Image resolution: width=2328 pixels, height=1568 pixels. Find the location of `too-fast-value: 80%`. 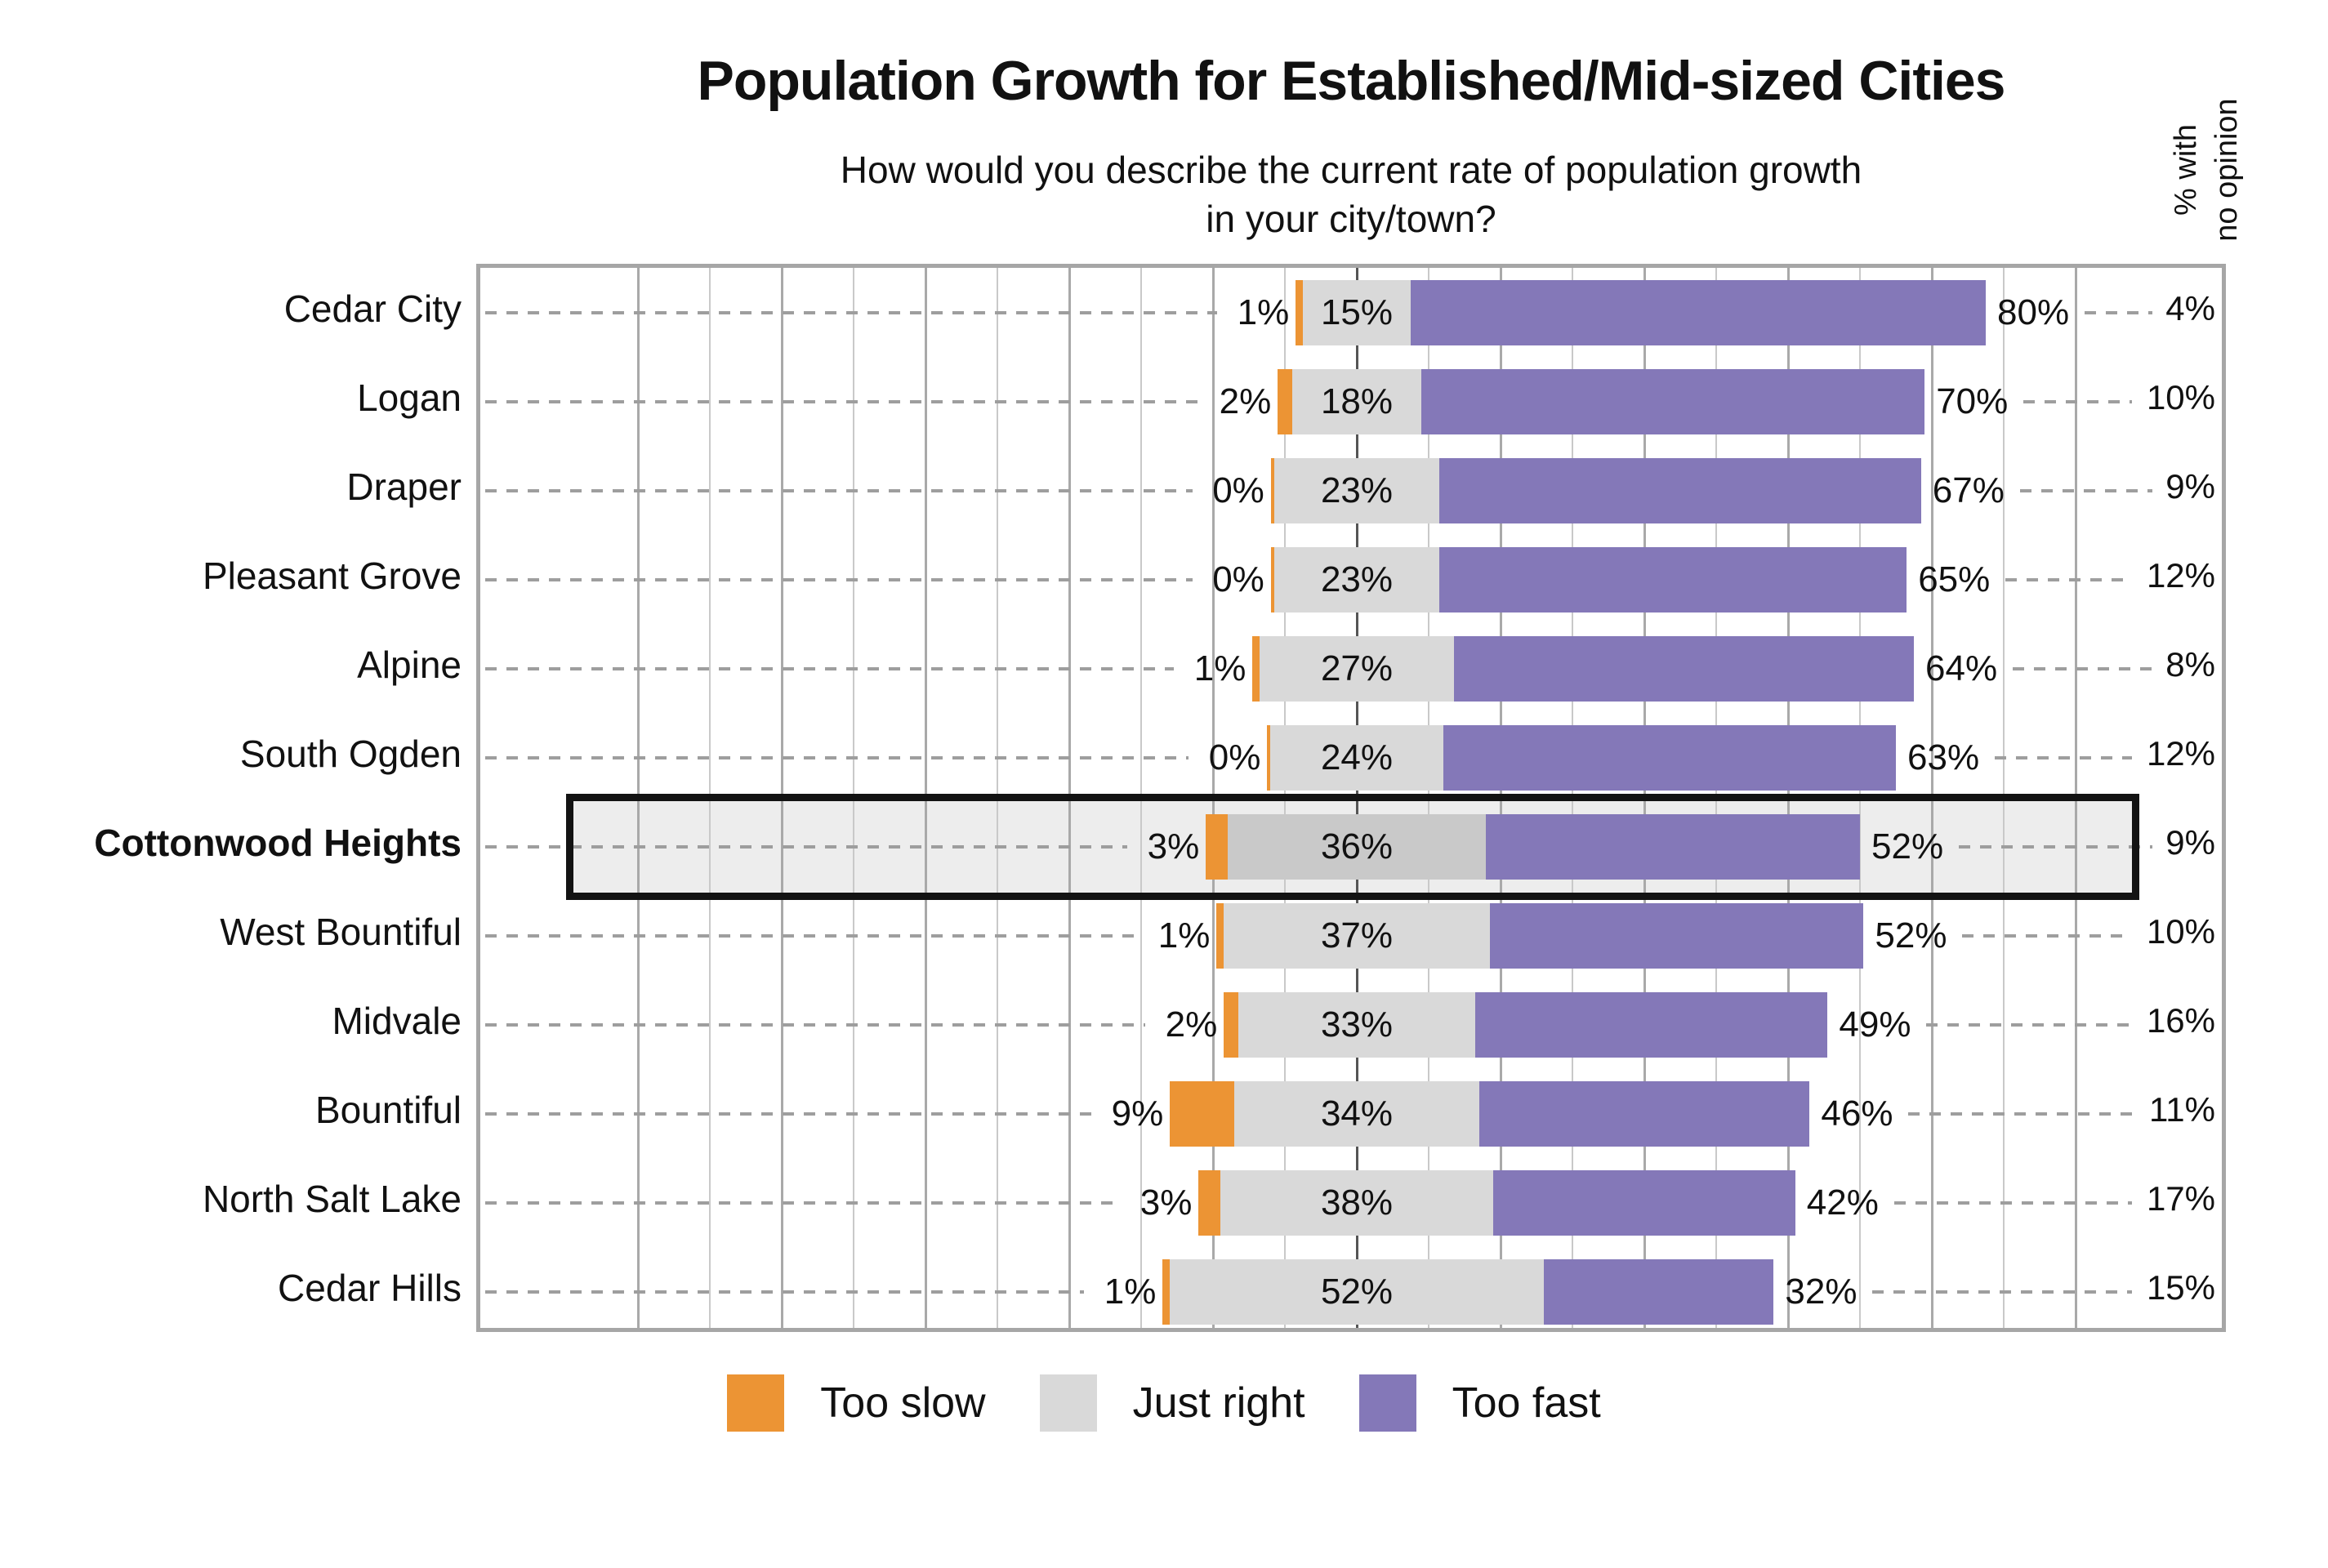

too-fast-value: 80% is located at coordinates (2034, 312).